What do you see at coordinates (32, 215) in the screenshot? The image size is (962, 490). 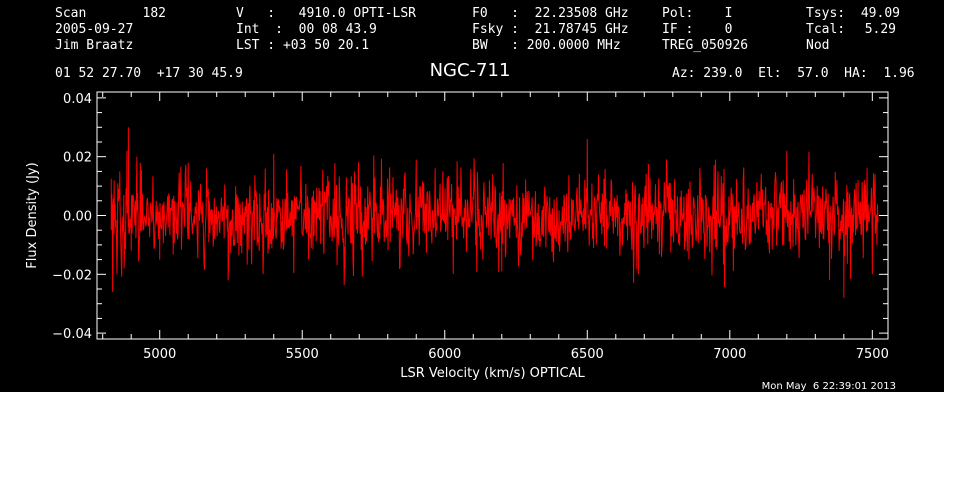 I see `y-axis-title: Flux Density (Jy)` at bounding box center [32, 215].